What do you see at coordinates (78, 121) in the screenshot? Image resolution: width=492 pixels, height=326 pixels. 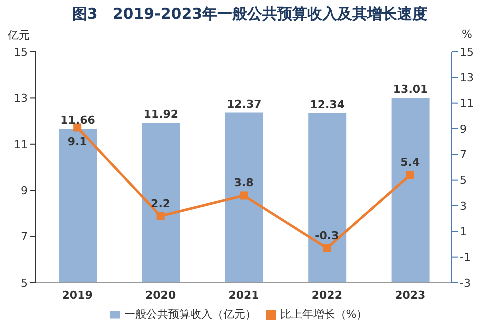 I see `data-label: 11.66` at bounding box center [78, 121].